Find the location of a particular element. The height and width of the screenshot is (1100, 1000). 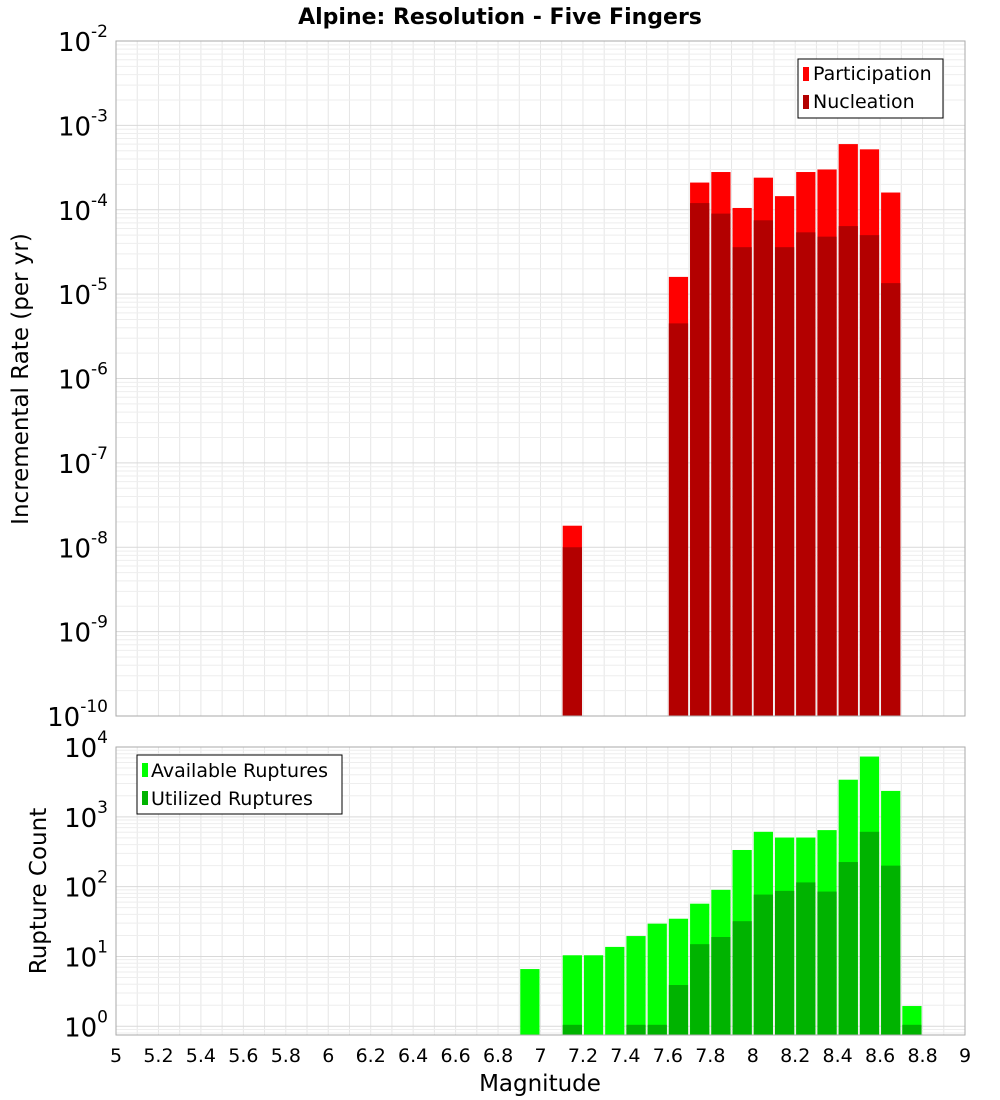

top-legend: Participation Nucleation is located at coordinates (870, 88).